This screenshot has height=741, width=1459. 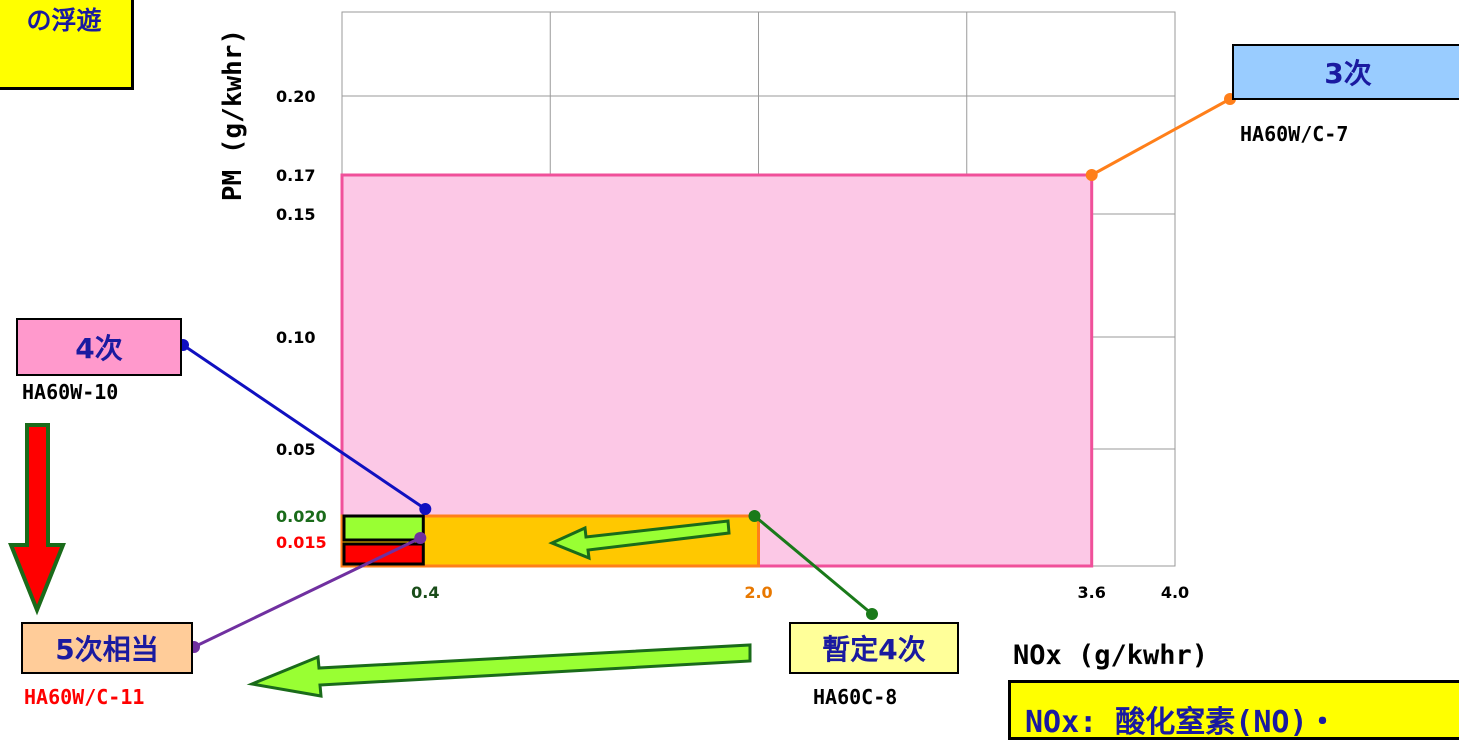 I want to click on arrow-large-left, so click(x=499, y=670).